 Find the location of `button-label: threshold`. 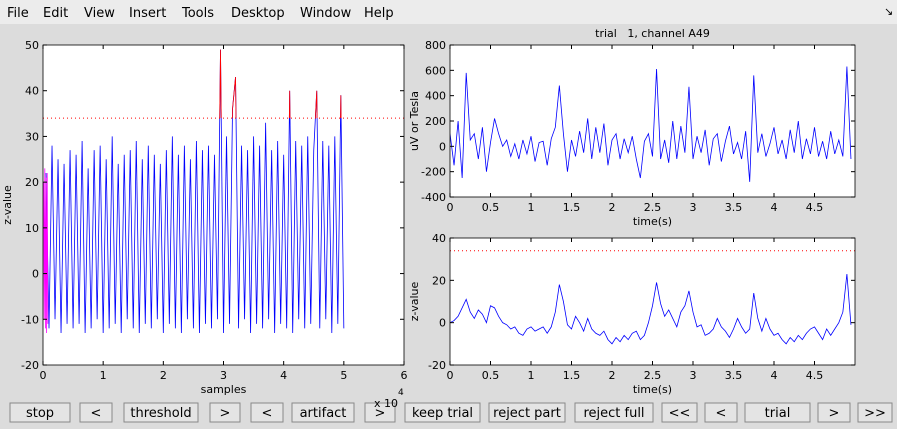

button-label: threshold is located at coordinates (160, 413).